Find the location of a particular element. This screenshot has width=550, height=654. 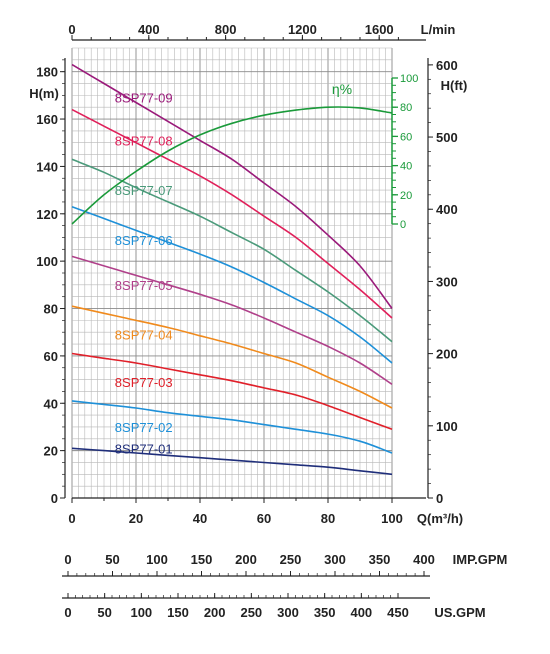

x-bottom-tick-label: 100 is located at coordinates (392, 518).